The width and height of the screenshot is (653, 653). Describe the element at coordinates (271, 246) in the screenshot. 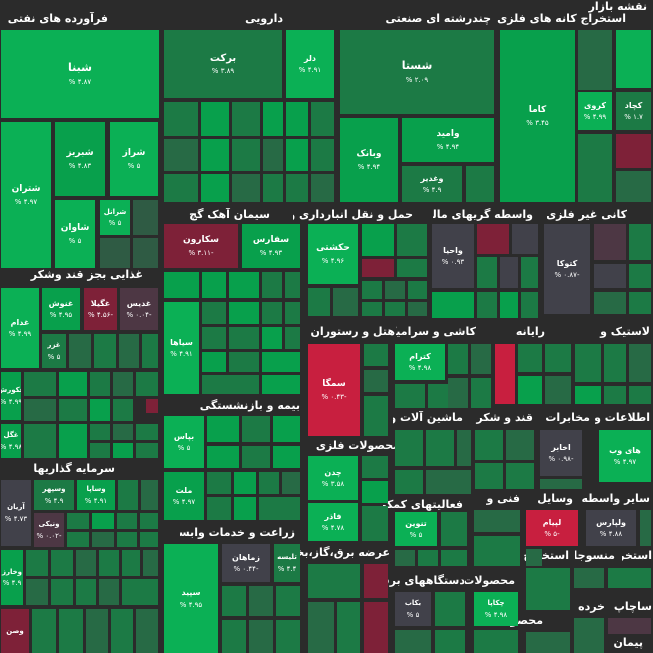

I see `tile-safars: سفارس ۴.۹۳ %` at that location.